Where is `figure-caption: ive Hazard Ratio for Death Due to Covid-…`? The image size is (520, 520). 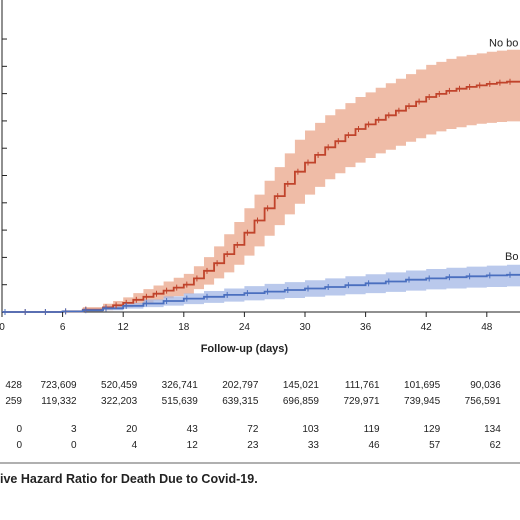 figure-caption: ive Hazard Ratio for Death Due to Covid-… is located at coordinates (129, 479).